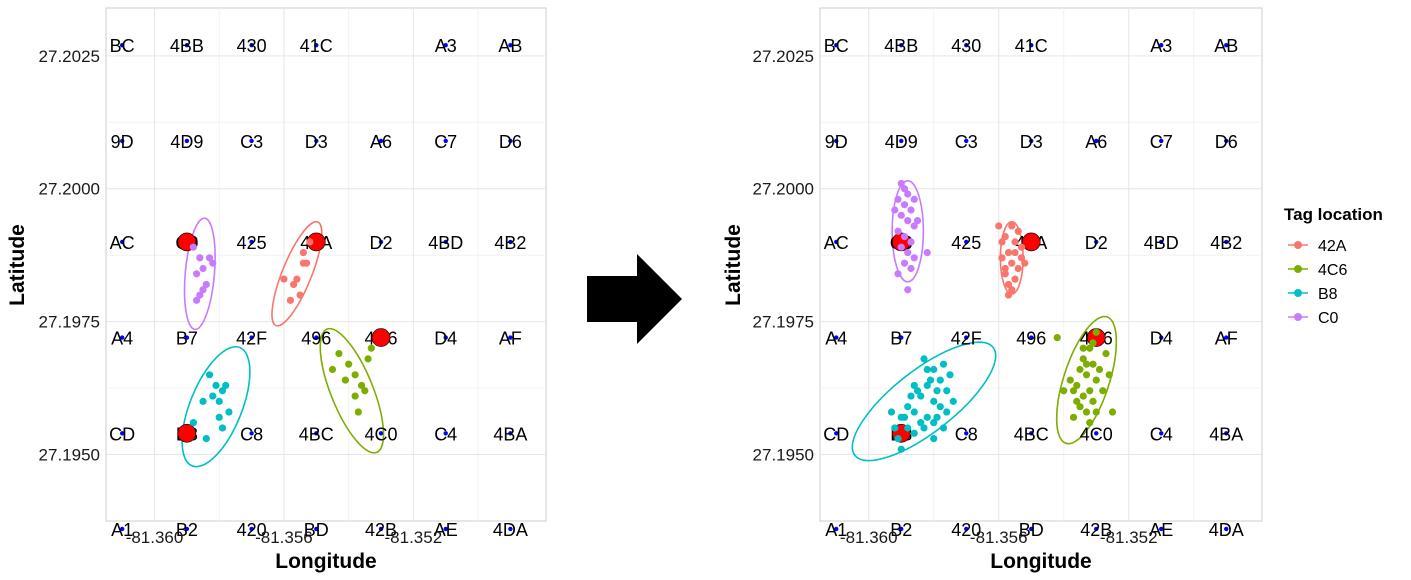 This screenshot has height=580, width=1411. Describe the element at coordinates (445, 243) in the screenshot. I see `station-label: 4BD` at that location.